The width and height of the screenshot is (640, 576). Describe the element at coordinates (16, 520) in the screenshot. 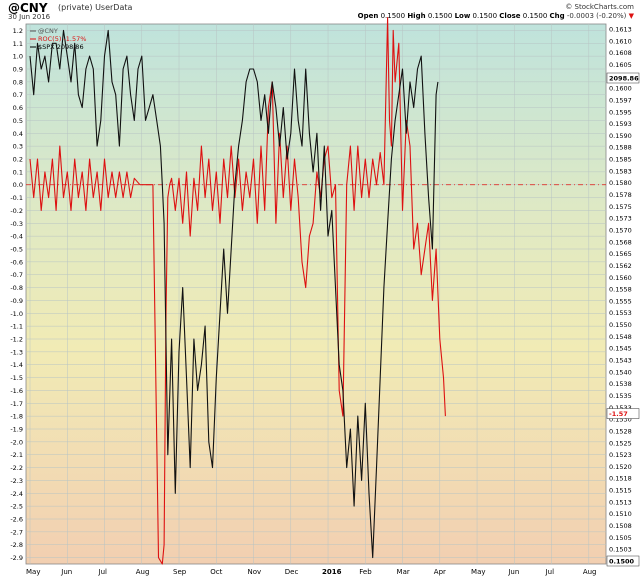

I see `left-tick-label: -2.6` at that location.